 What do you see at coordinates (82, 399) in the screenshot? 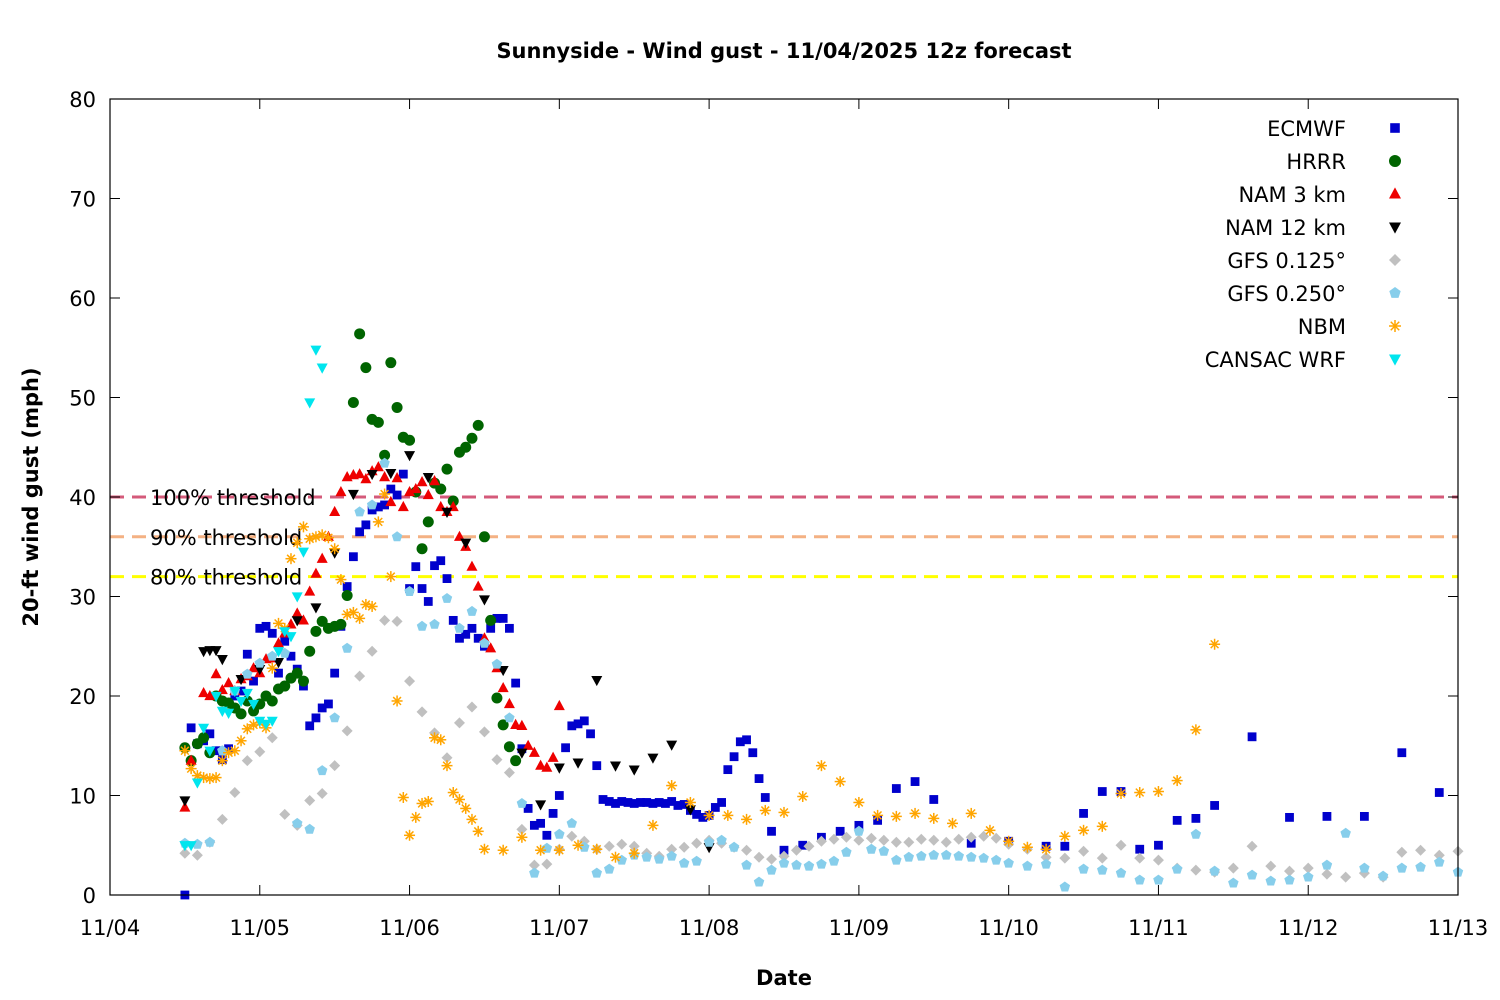
I see `y-tick-label: 50` at bounding box center [82, 399].